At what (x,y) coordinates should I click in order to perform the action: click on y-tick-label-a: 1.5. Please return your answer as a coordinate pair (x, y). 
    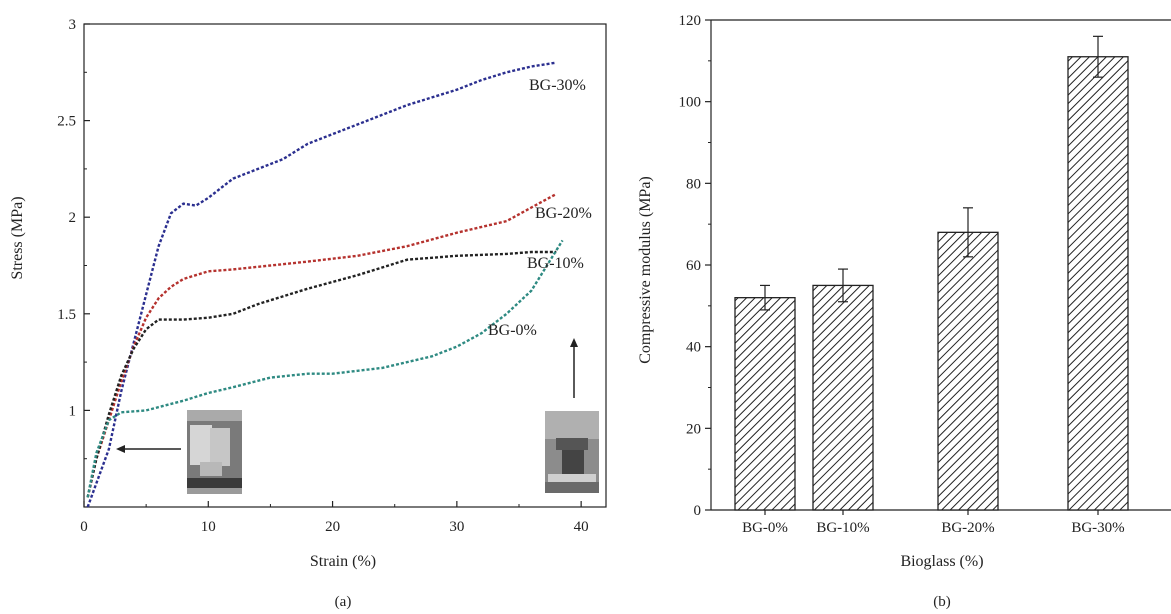
    Looking at the image, I should click on (66, 315).